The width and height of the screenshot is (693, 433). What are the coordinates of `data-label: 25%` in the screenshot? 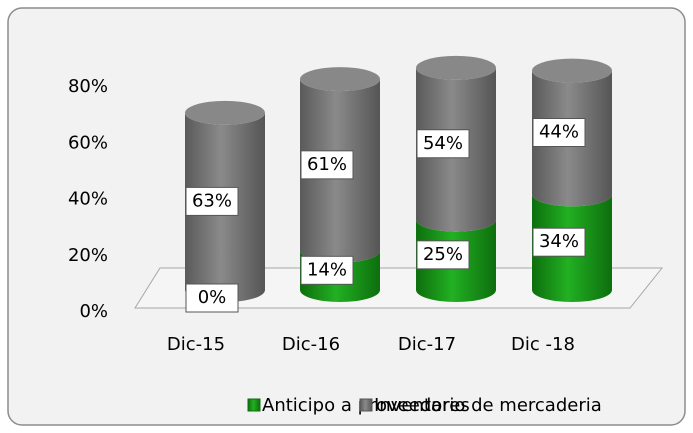 It's located at (443, 254).